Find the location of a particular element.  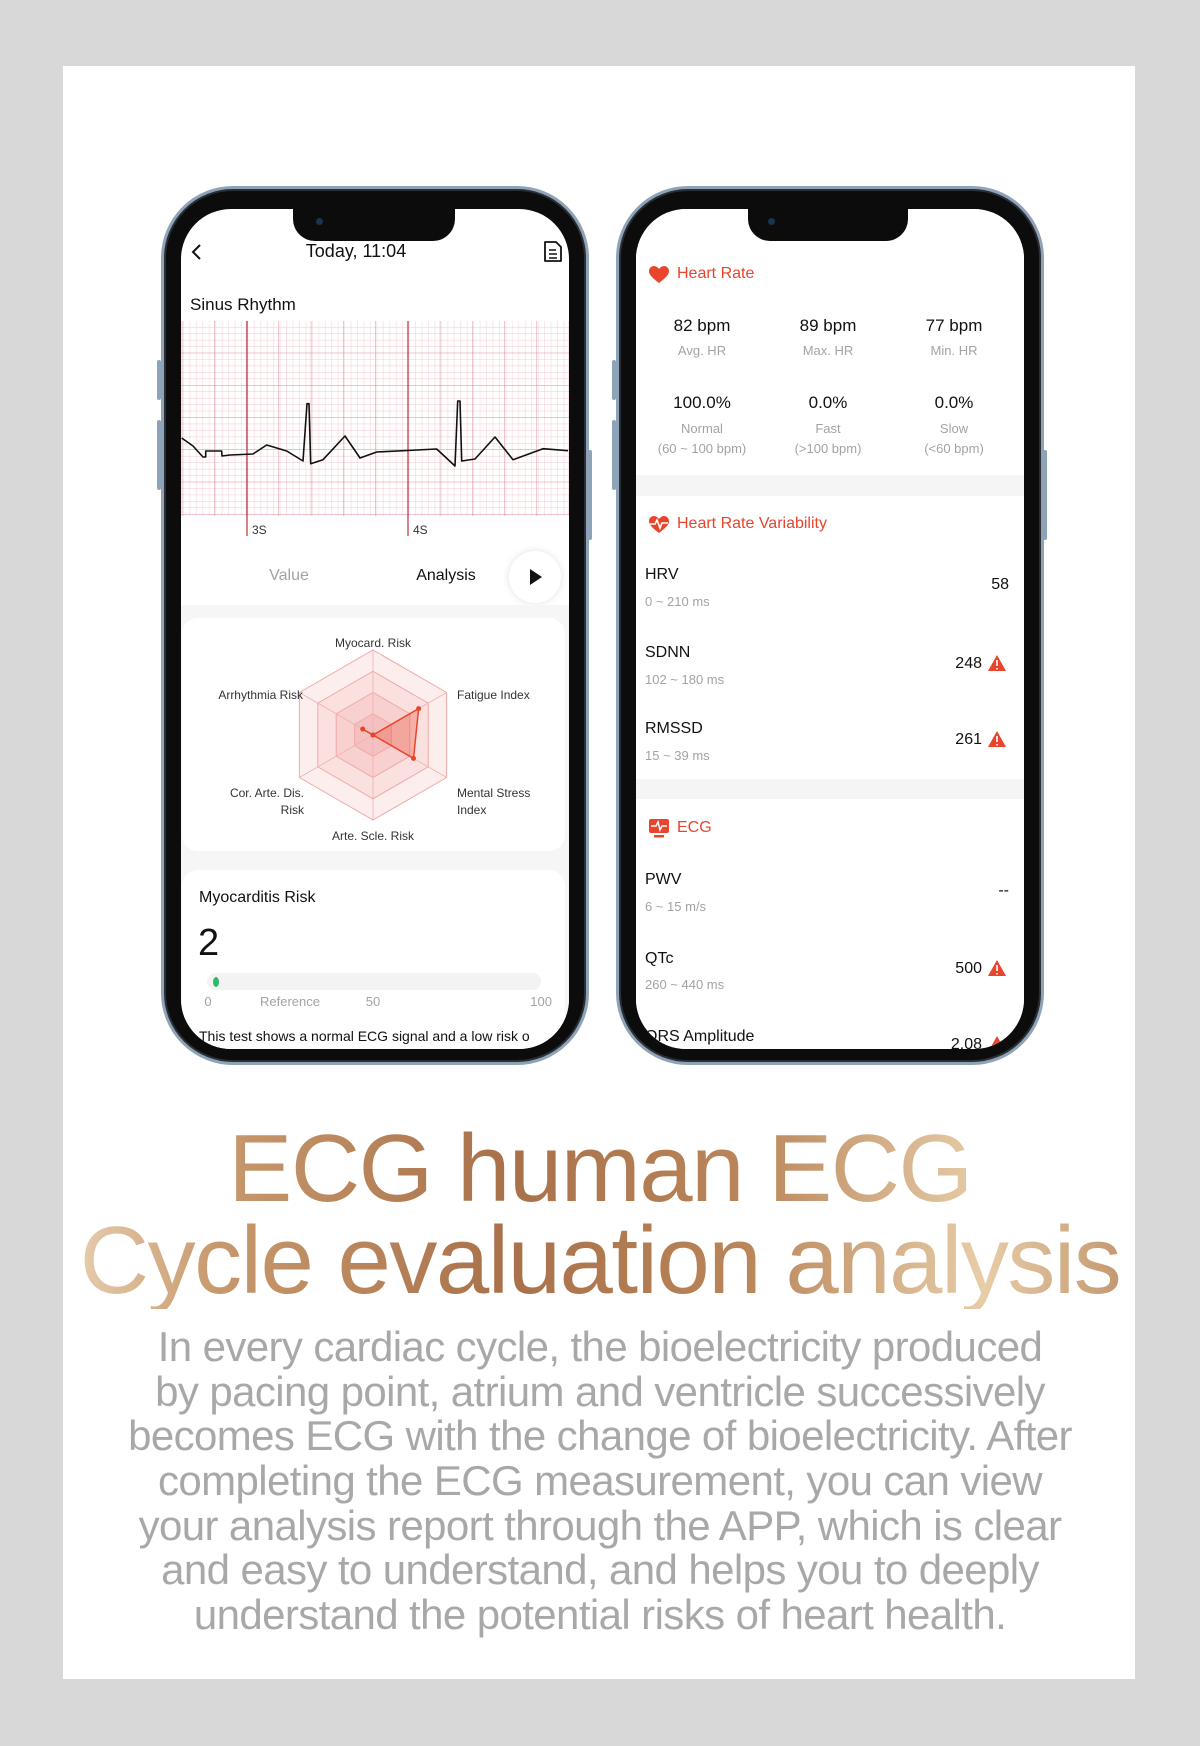

ecg-grid is located at coordinates (375, 418).